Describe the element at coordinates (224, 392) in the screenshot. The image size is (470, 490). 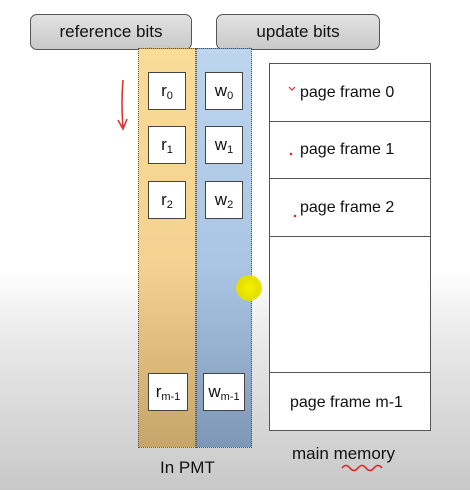
I see `update-bit-wm1: wm-1` at that location.